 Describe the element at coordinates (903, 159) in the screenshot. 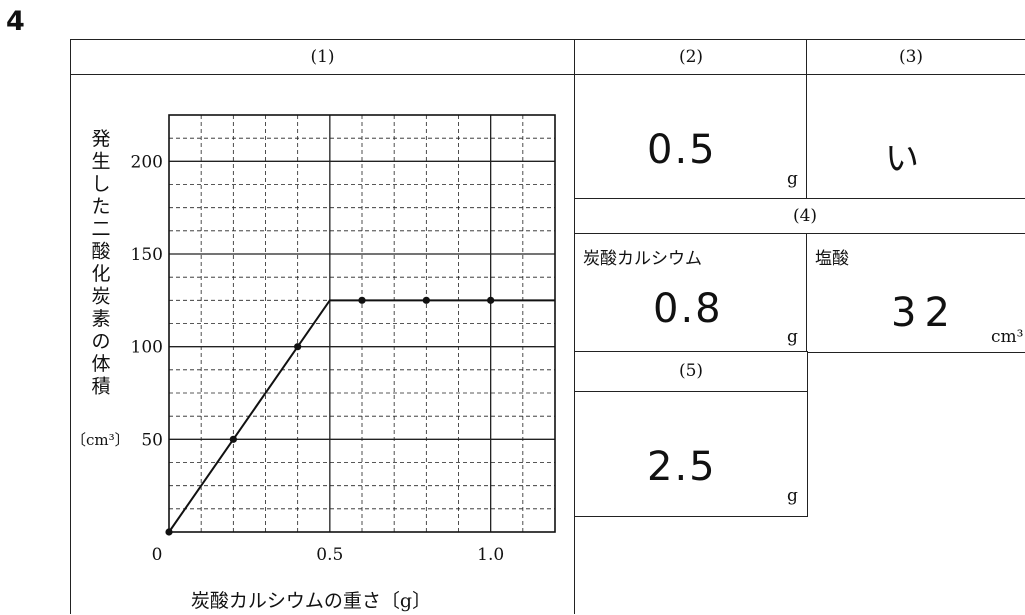

I see `q3-answer-value: い` at that location.